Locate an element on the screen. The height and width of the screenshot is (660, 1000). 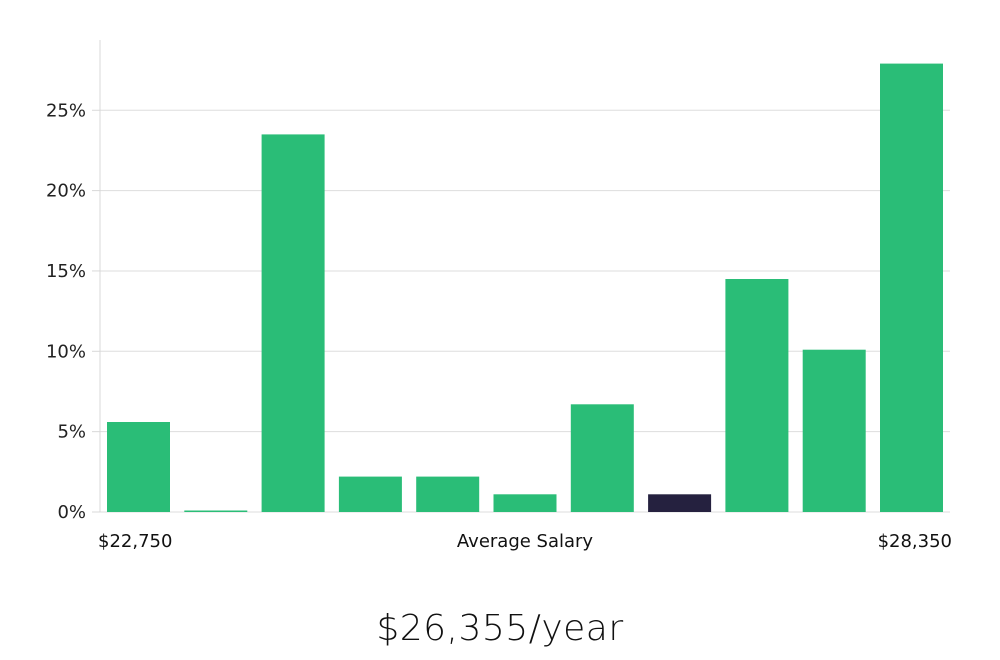
x-min-label: $22,750 is located at coordinates (135, 541).